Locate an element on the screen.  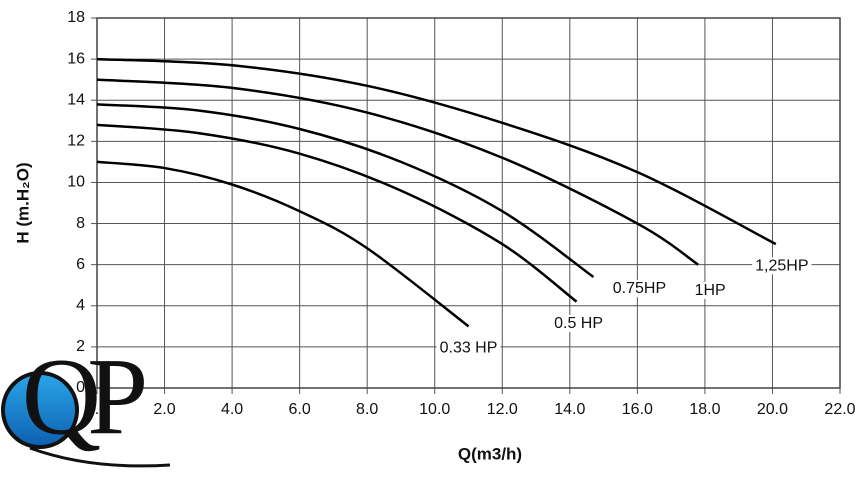
x-tick-label: 10.0 is located at coordinates (434, 409).